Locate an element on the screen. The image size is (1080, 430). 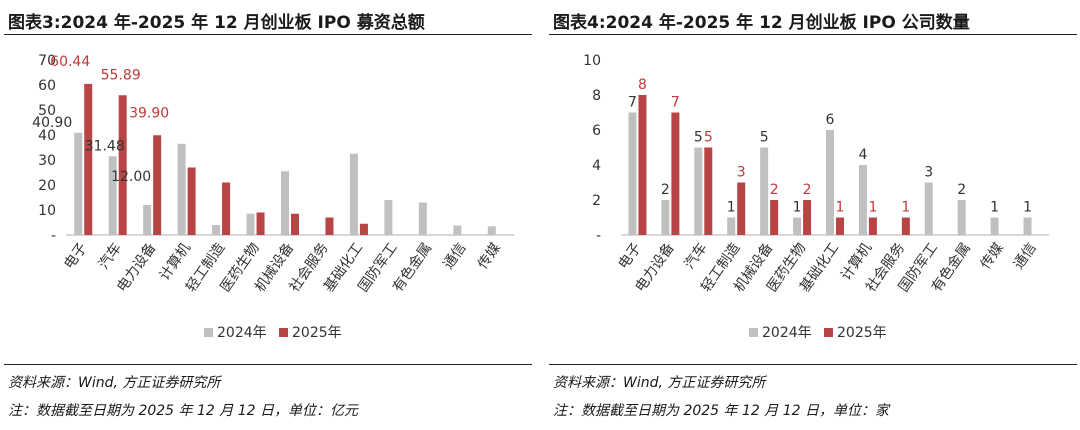
data-label-2024: 7 is located at coordinates (632, 103).